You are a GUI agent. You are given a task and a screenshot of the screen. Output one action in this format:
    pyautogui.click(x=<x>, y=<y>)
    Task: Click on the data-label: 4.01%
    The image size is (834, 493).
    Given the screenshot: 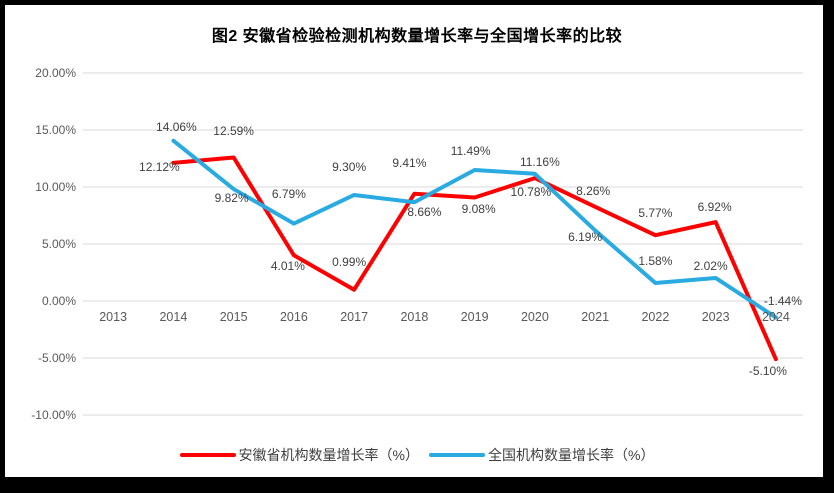 What is the action you would take?
    pyautogui.click(x=287, y=266)
    